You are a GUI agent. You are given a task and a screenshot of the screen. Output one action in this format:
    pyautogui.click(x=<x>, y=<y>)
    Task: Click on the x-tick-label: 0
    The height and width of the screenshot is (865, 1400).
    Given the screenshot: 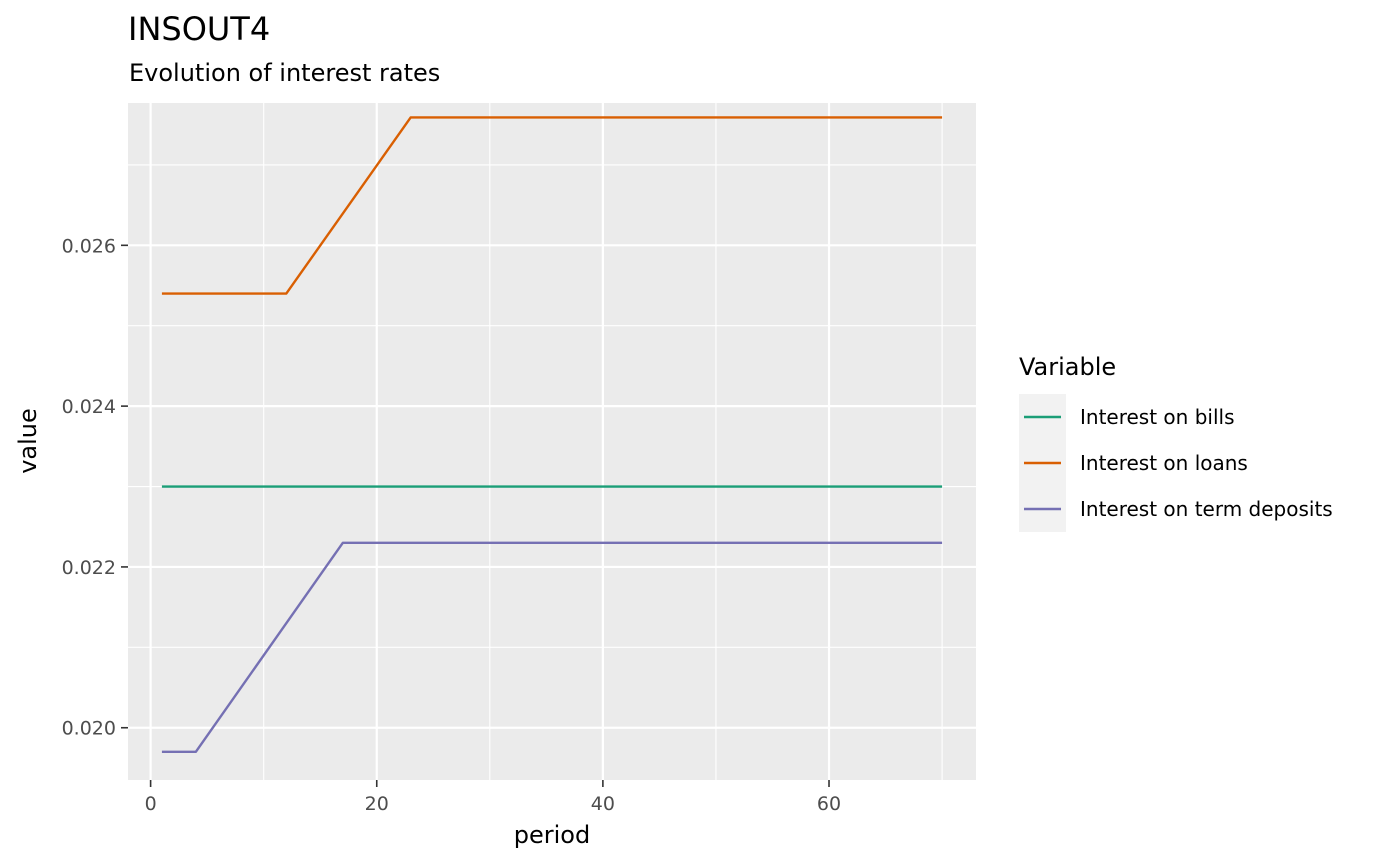 What is the action you would take?
    pyautogui.click(x=151, y=804)
    